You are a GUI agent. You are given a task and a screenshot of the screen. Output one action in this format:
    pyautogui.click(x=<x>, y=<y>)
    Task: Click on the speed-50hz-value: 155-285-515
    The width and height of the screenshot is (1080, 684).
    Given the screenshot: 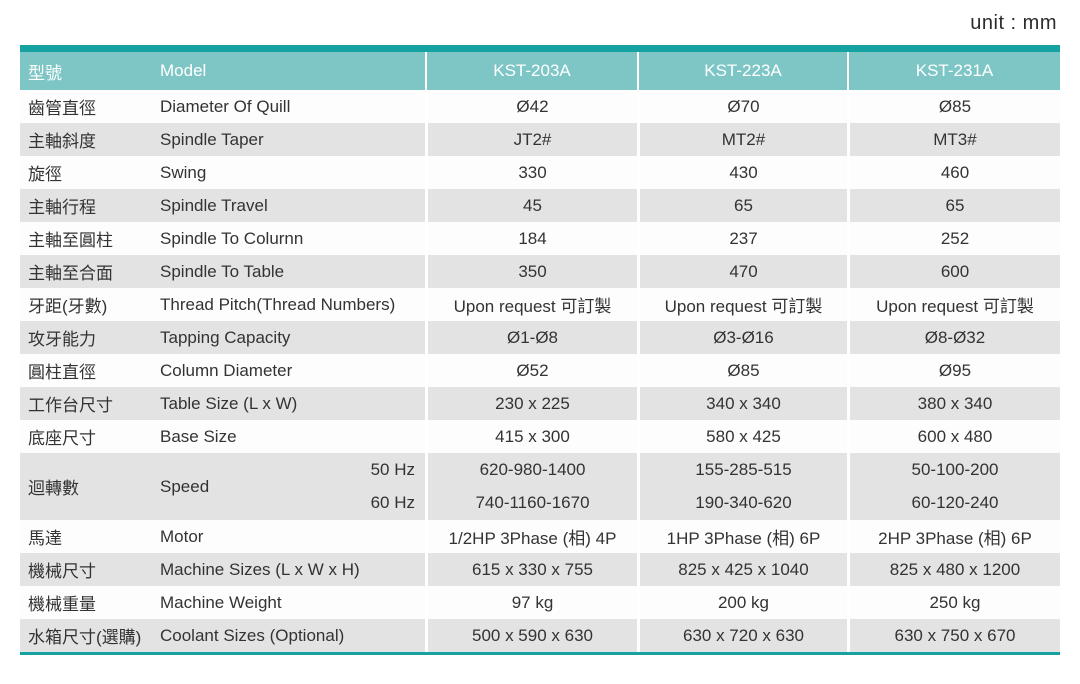 What is the action you would take?
    pyautogui.click(x=743, y=469)
    